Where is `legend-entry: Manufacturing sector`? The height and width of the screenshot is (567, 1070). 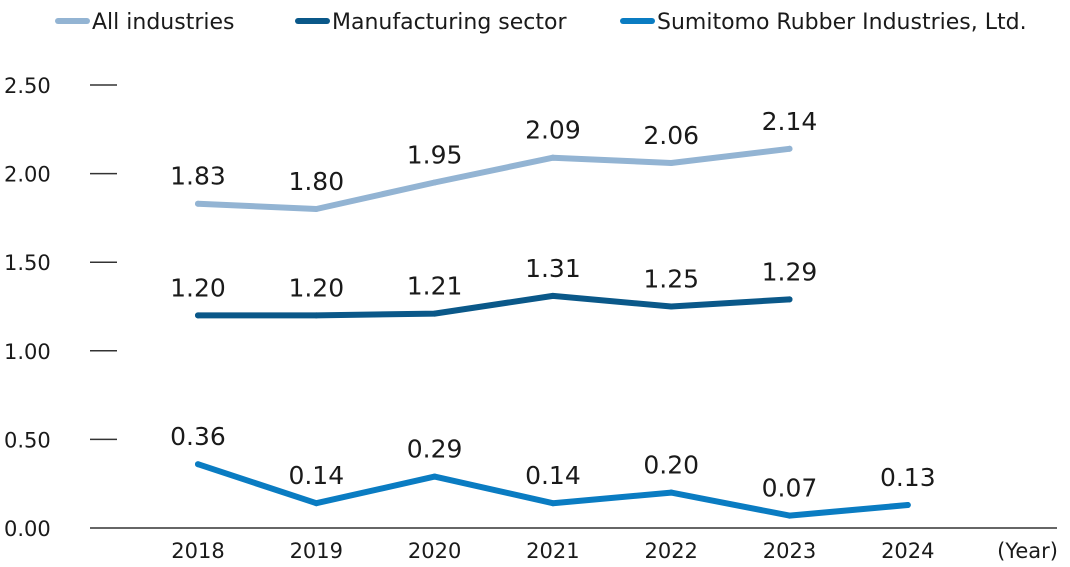
legend-entry: Manufacturing sector is located at coordinates (449, 22).